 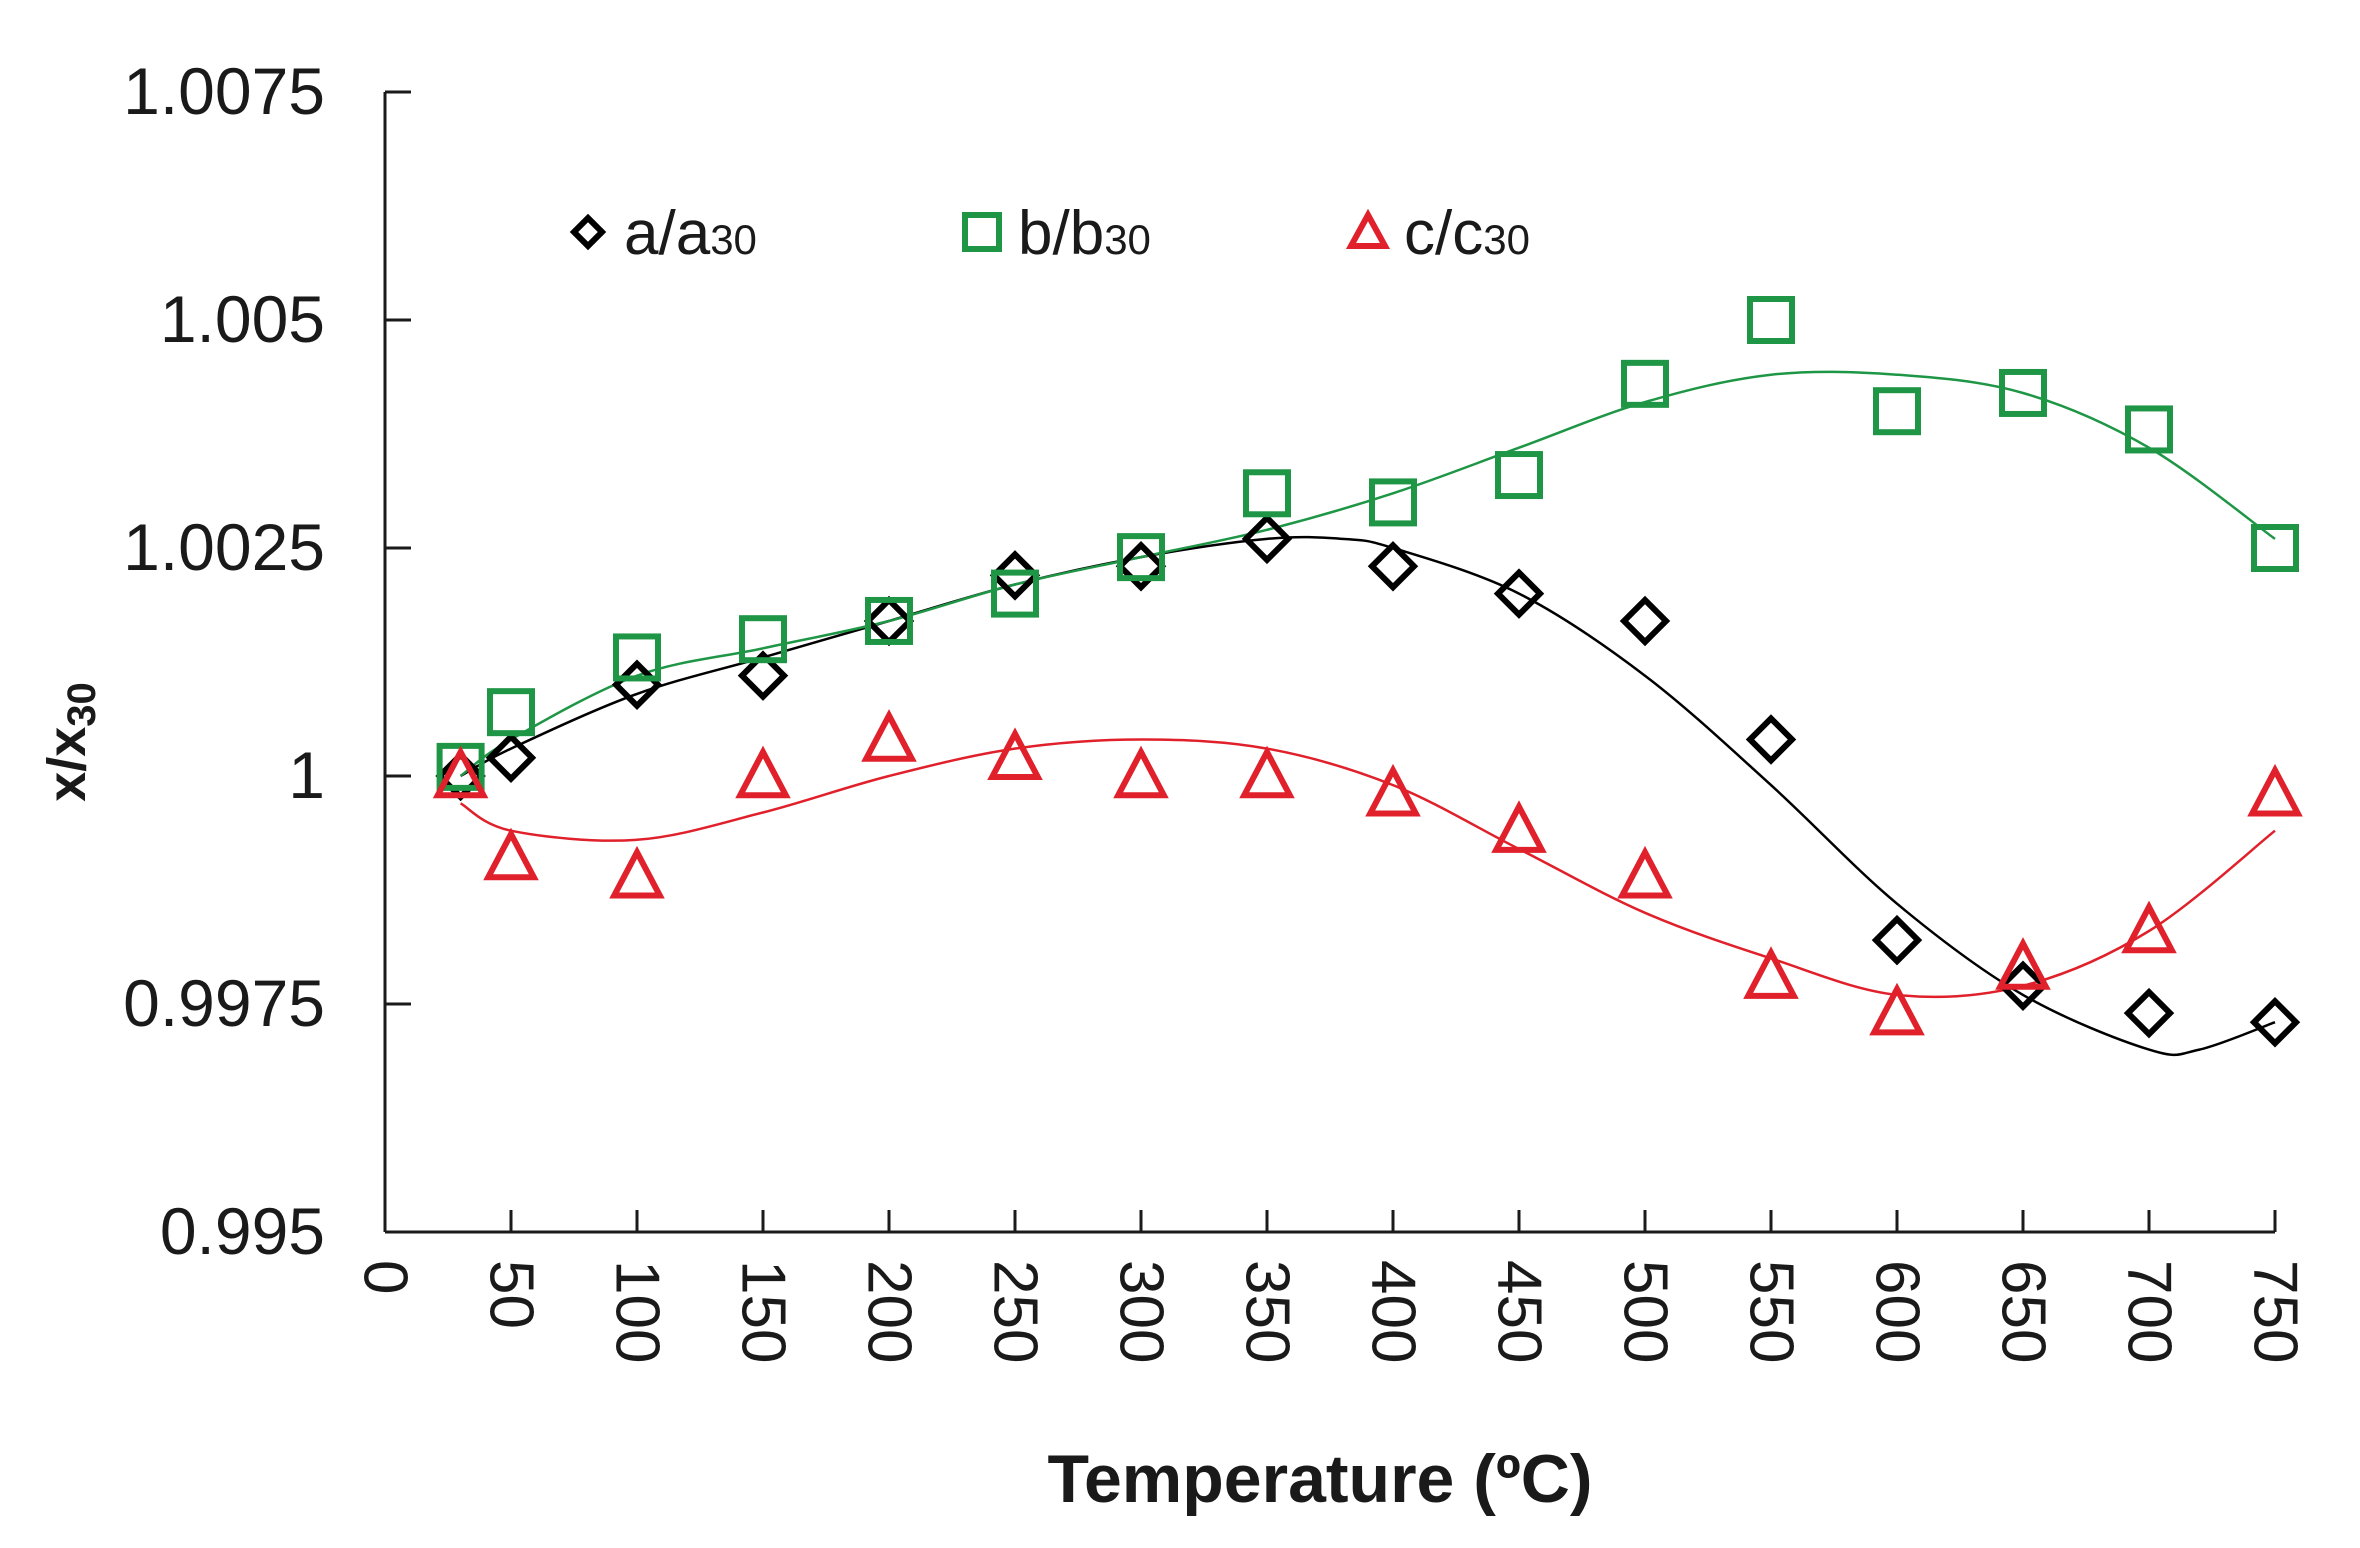 I want to click on x-tick-label: 750, so click(x=2275, y=1311).